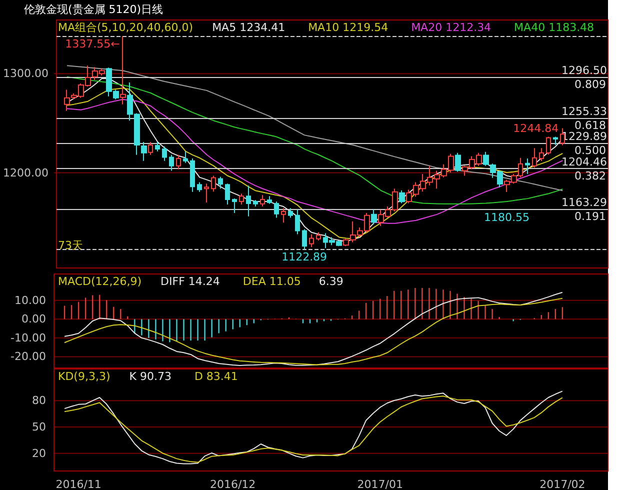  Describe the element at coordinates (25, 73) in the screenshot. I see `y-tick-label: 1300.00` at that location.